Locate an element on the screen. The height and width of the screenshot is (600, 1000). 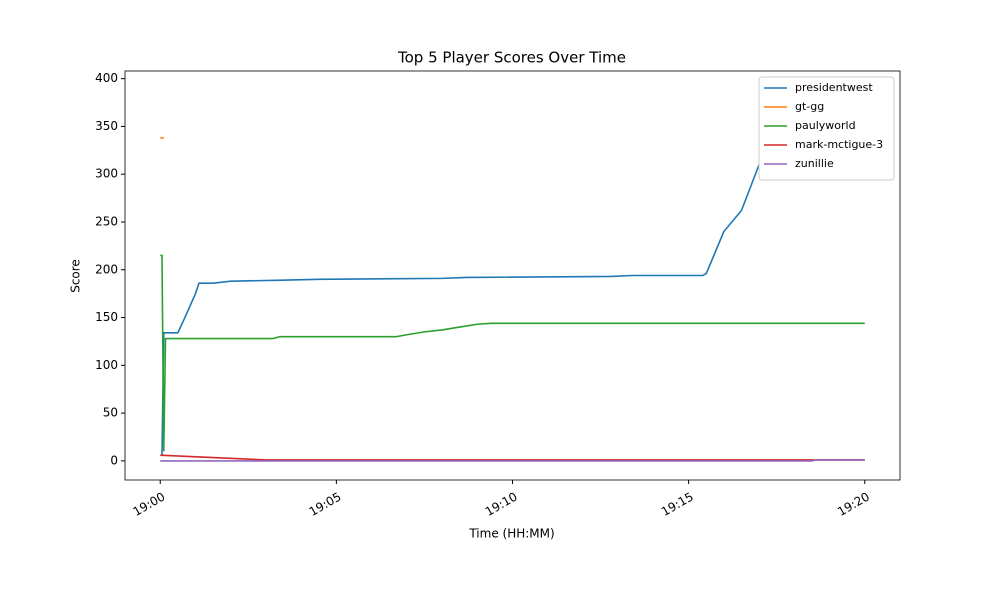
x-tick-label: 19:05 is located at coordinates (325, 504).